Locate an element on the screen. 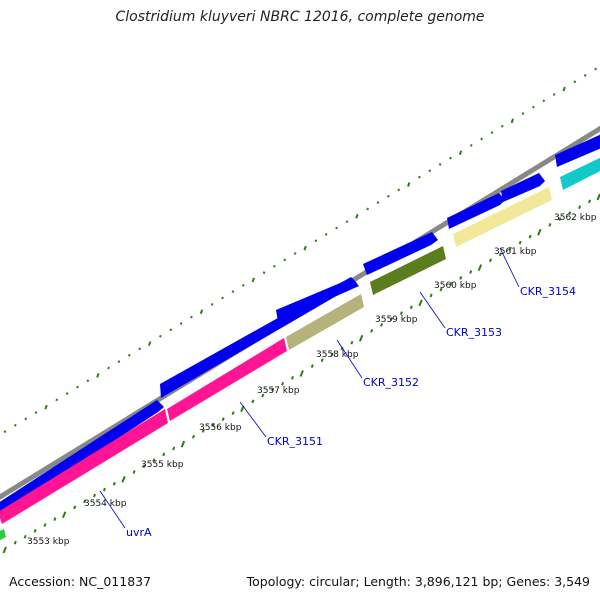 The image size is (600, 600). tick-label: 3556 kbp is located at coordinates (220, 428).